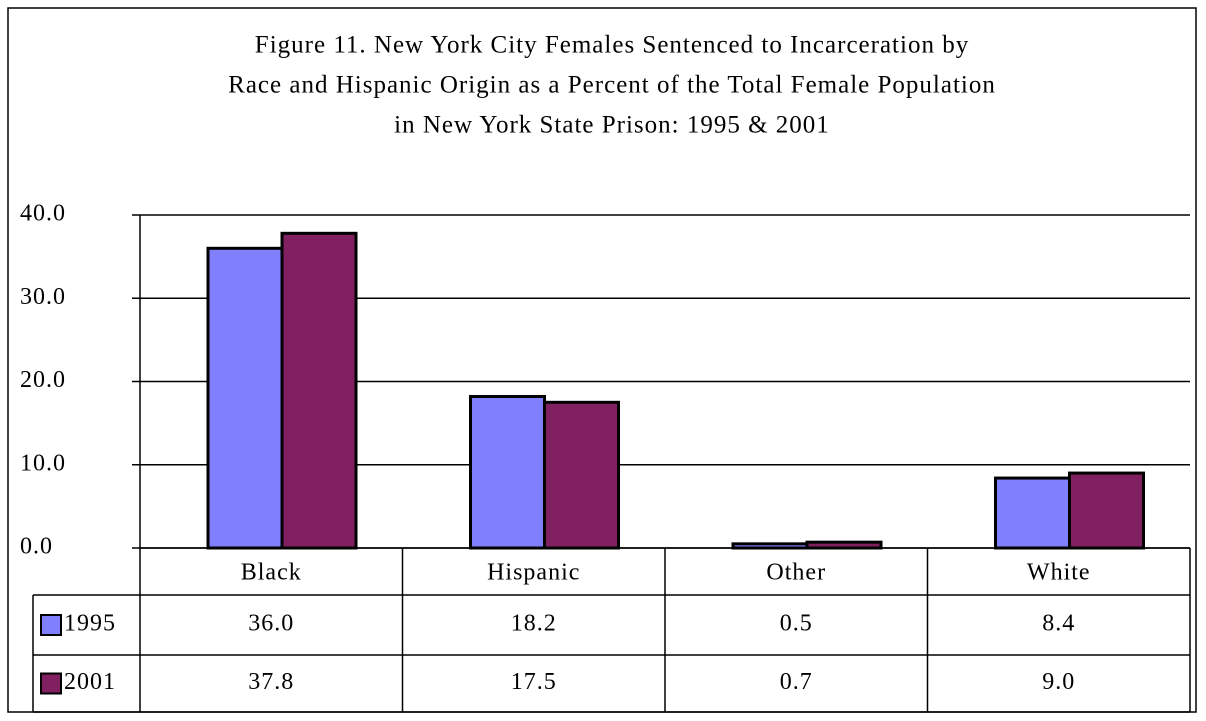  I want to click on chart-title: in New York State Prison: 1995 & 2001, so click(612, 125).